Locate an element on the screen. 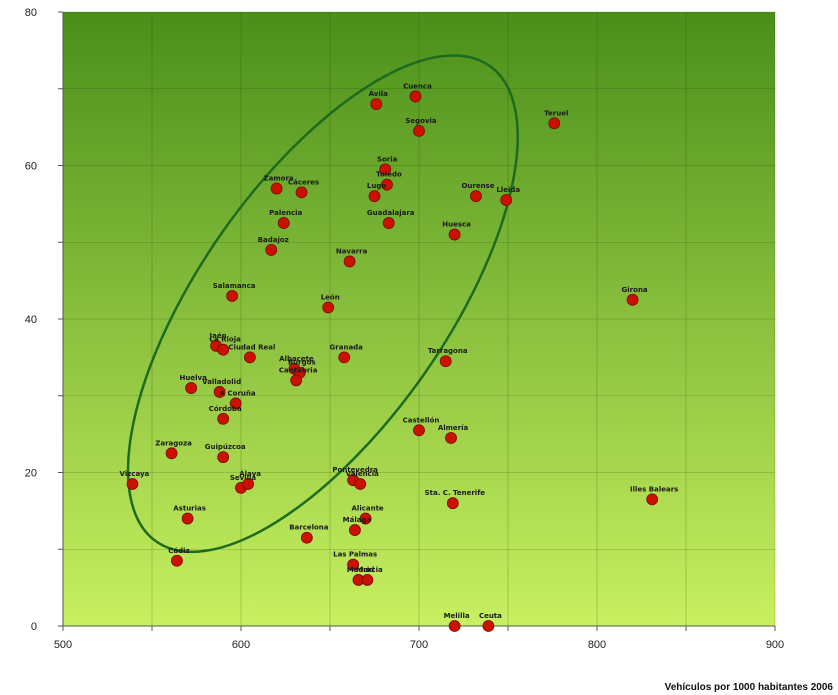  point-label: Sevilla is located at coordinates (243, 478).